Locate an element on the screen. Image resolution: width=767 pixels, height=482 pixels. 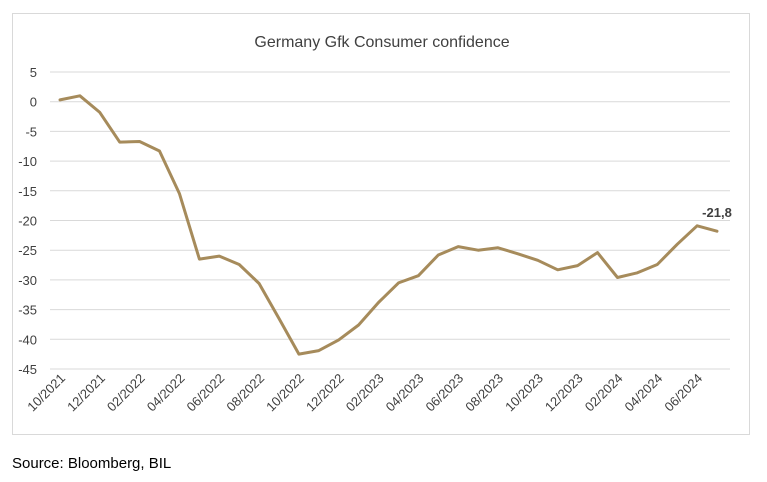
y-axis-ticks: 5 0 -5 -10 -15 -20 -25 -30 -35 -40 -45 is located at coordinates (27, 221).